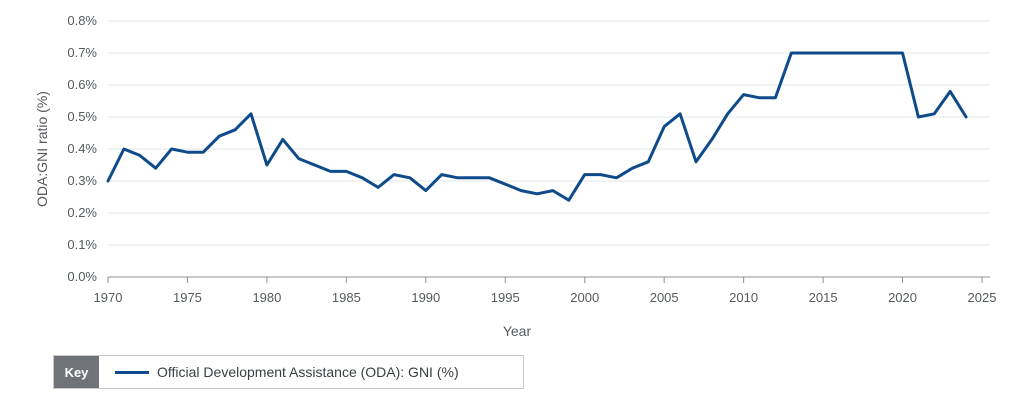  Describe the element at coordinates (743, 297) in the screenshot. I see `x-tick-label: 2010` at that location.